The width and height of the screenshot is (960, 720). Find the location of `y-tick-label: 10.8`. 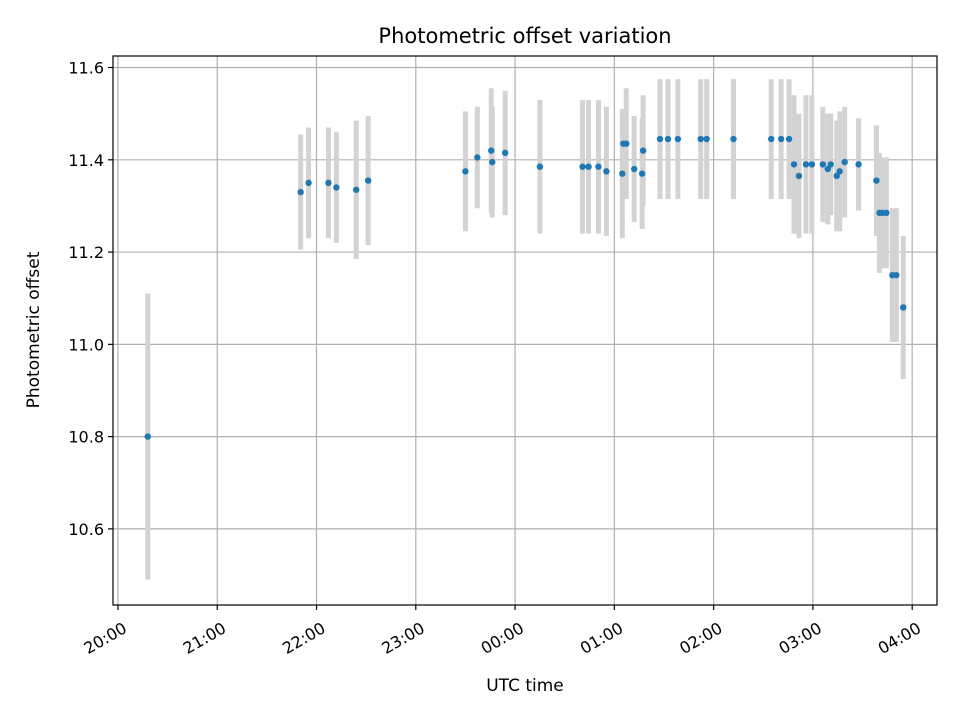

y-tick-label: 10.8 is located at coordinates (86, 437).